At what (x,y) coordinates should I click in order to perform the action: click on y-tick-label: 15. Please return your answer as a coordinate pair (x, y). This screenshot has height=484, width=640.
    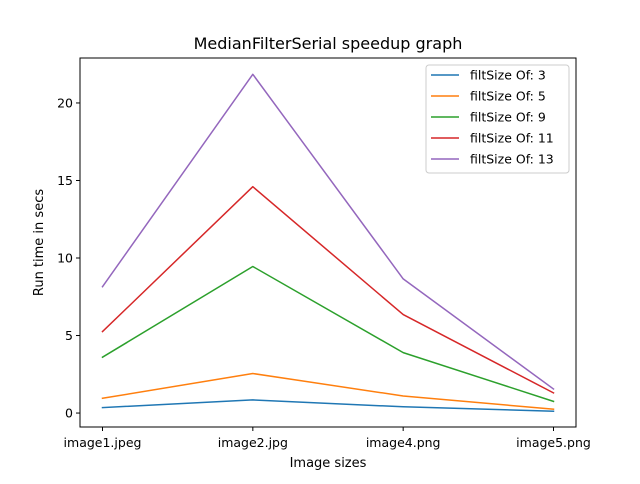
    Looking at the image, I should click on (65, 180).